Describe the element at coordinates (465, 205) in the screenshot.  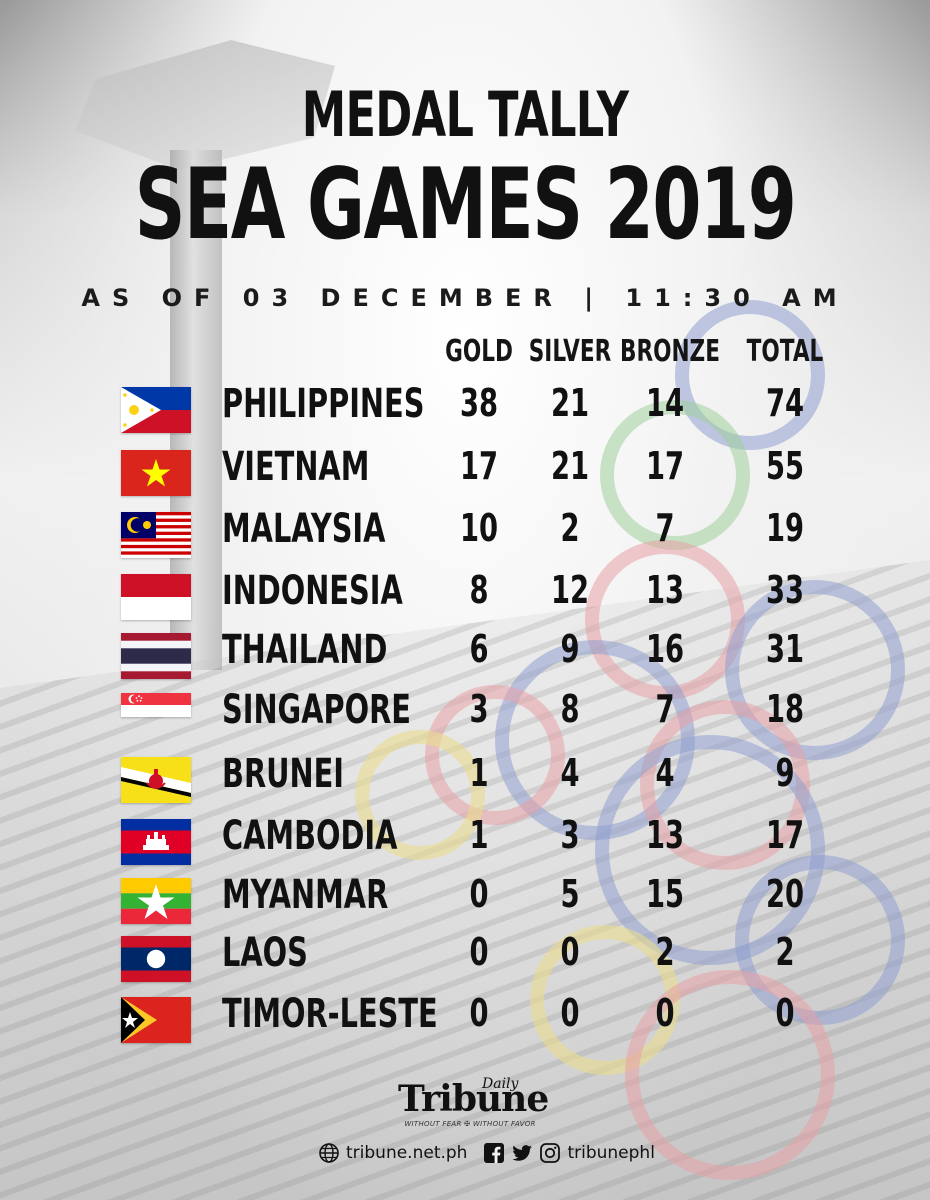
I see `title-sea-games: SEA GAMES 2019` at that location.